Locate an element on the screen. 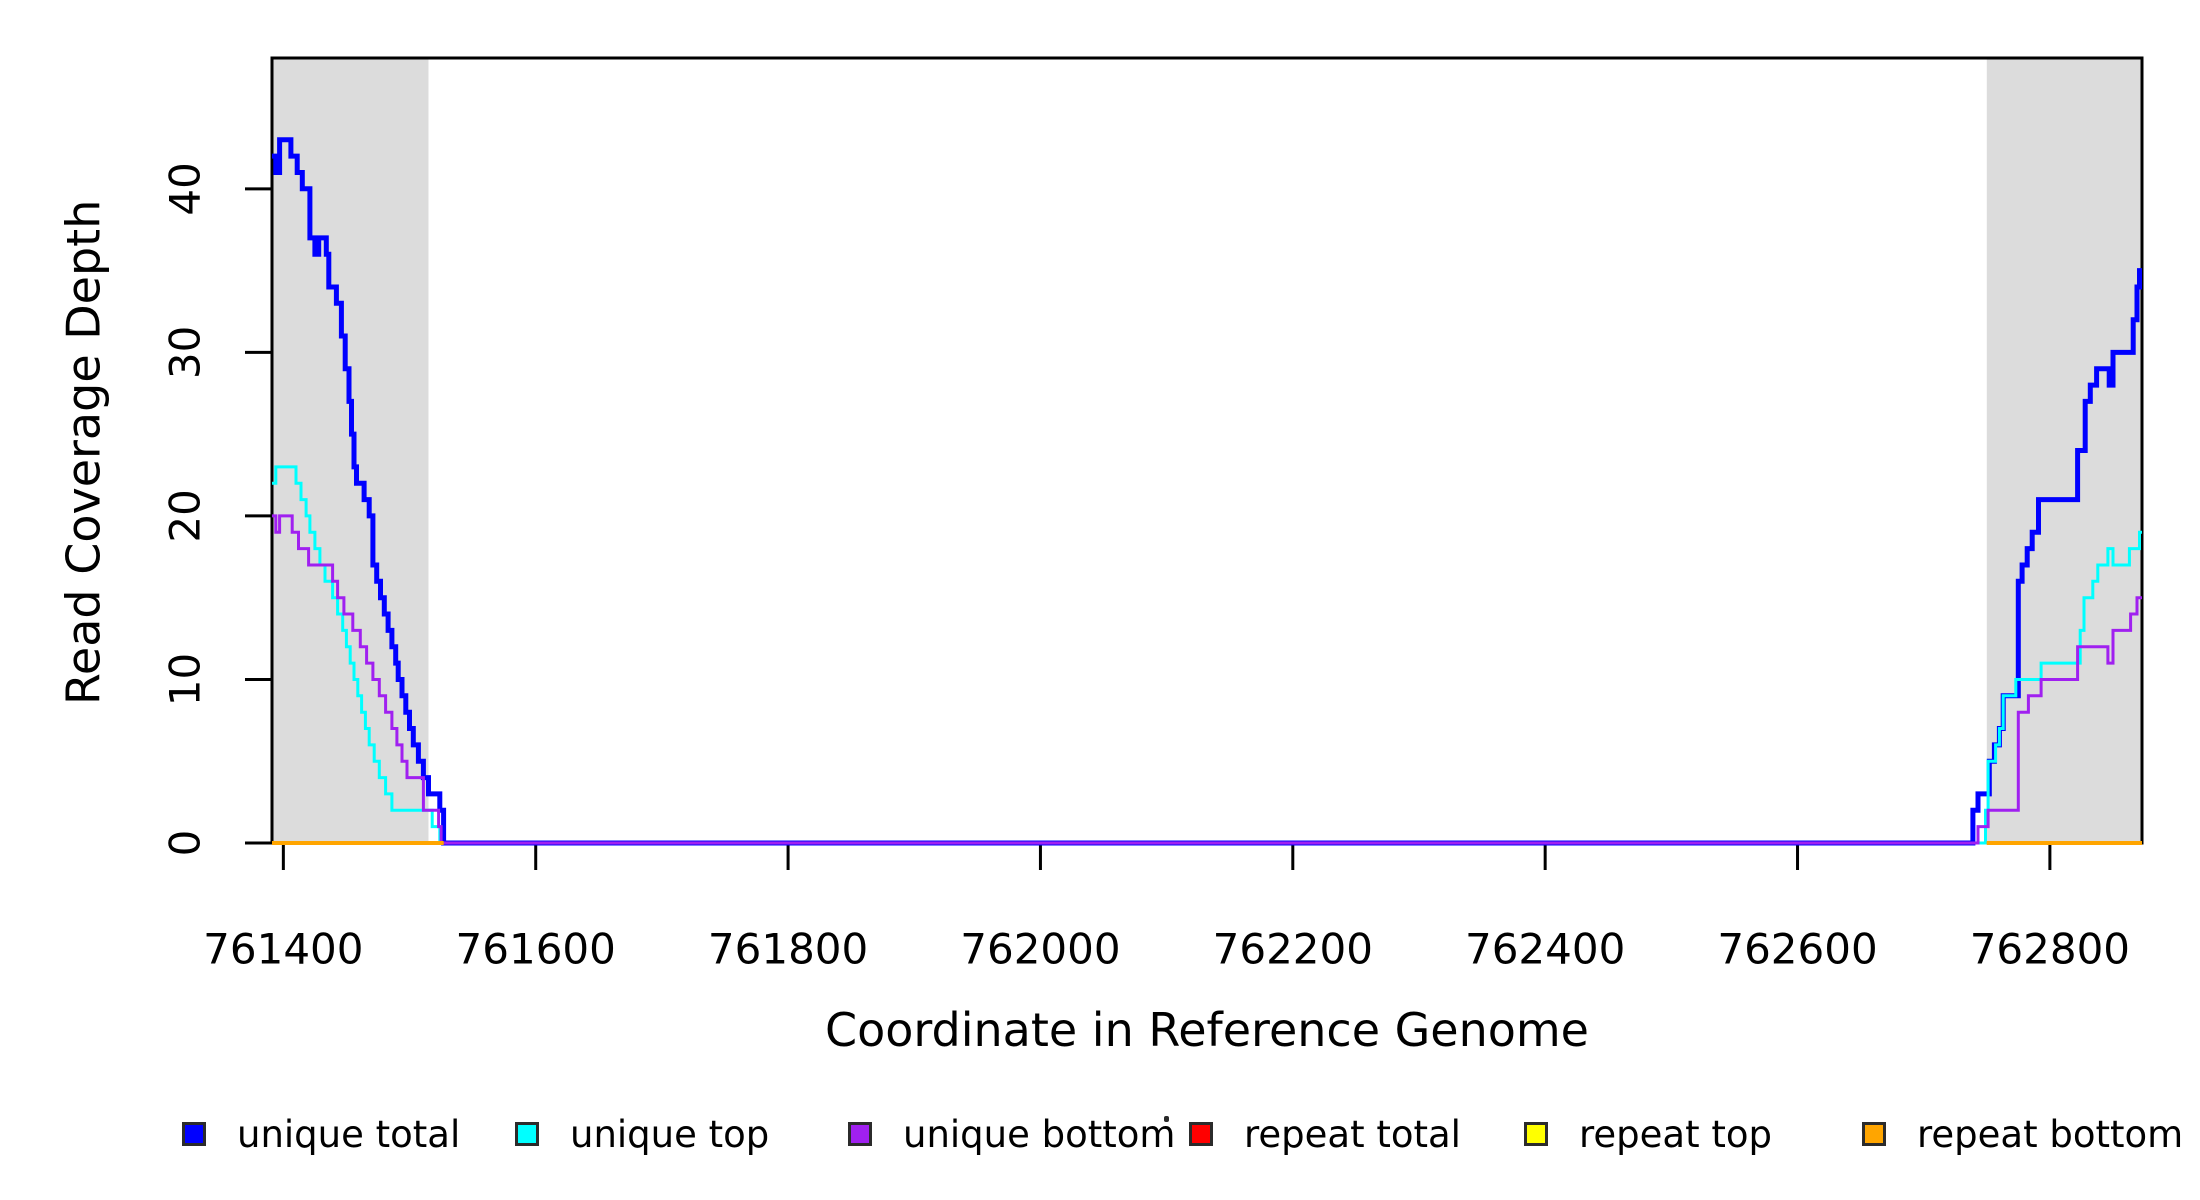 The height and width of the screenshot is (1200, 2200). y-tick-label: 30 is located at coordinates (185, 352).